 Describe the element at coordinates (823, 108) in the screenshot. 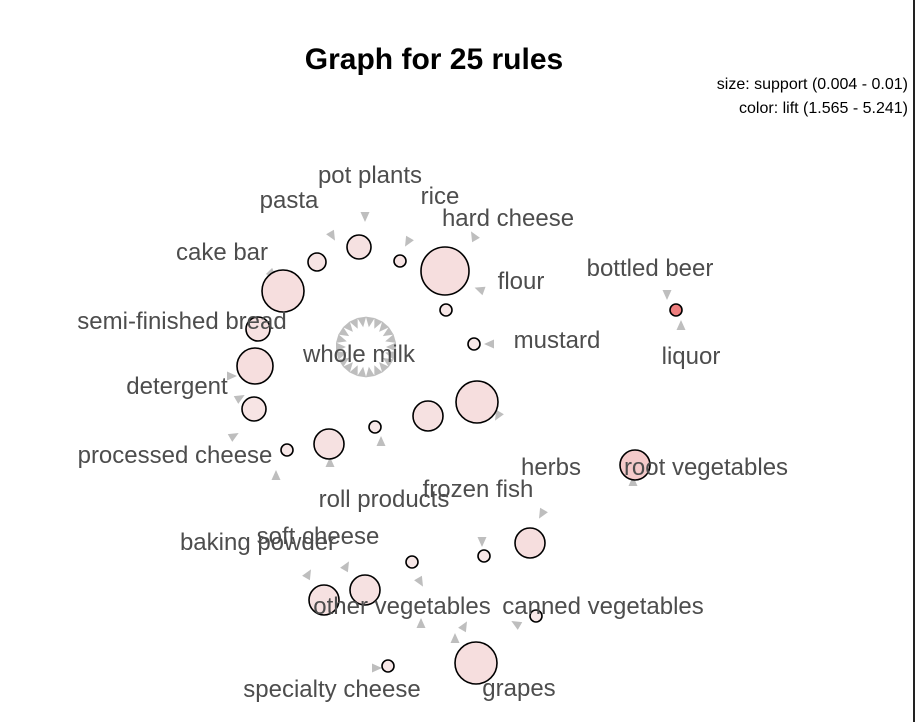

I see `legend-color: color: lift (1.565 - 5.241)` at that location.